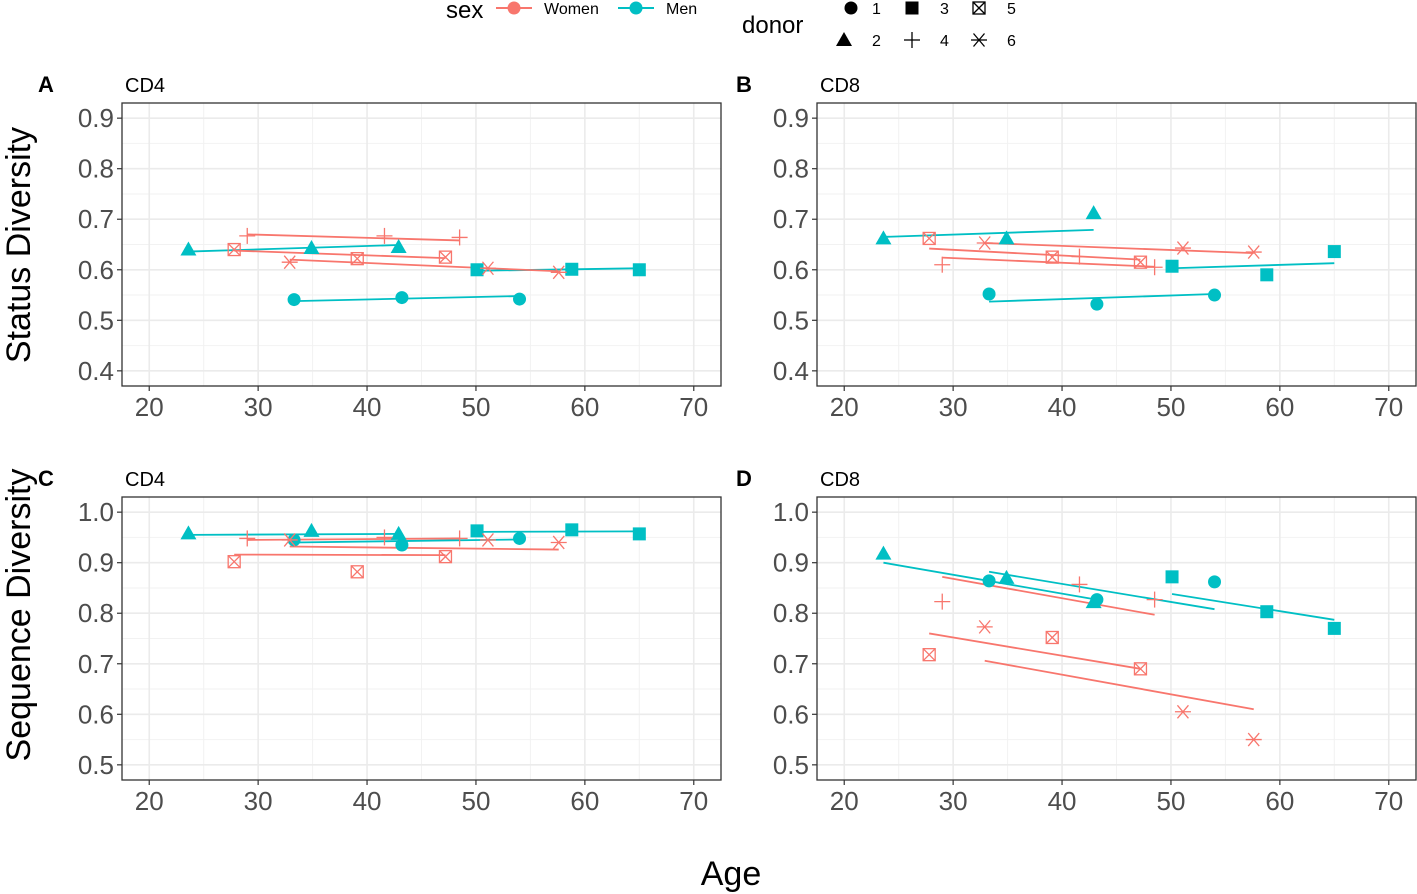  What do you see at coordinates (96, 512) in the screenshot?
I see `y-tick-label: 1.0` at bounding box center [96, 512].